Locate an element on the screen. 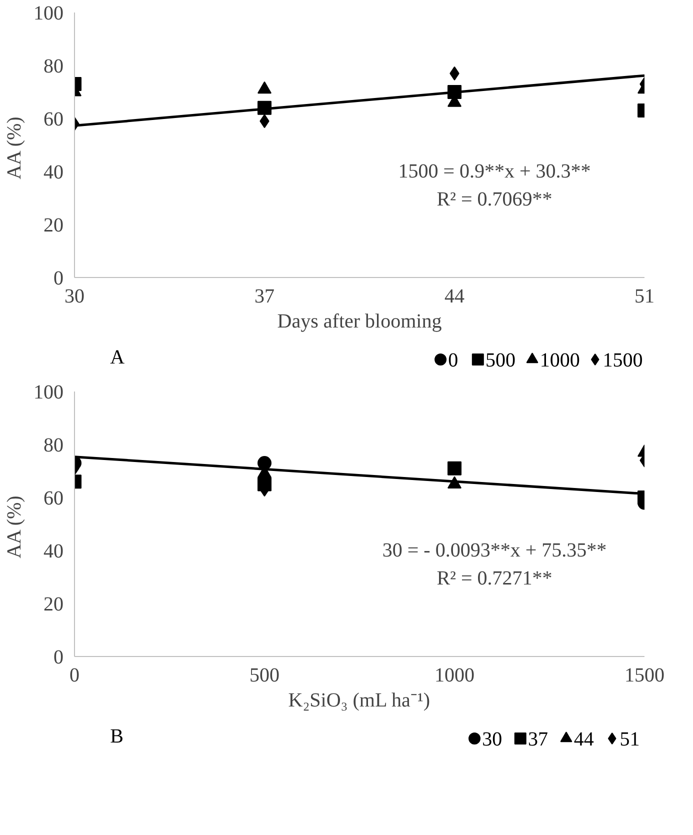 Image resolution: width=693 pixels, height=835 pixels. legend-label: 0 is located at coordinates (453, 361).